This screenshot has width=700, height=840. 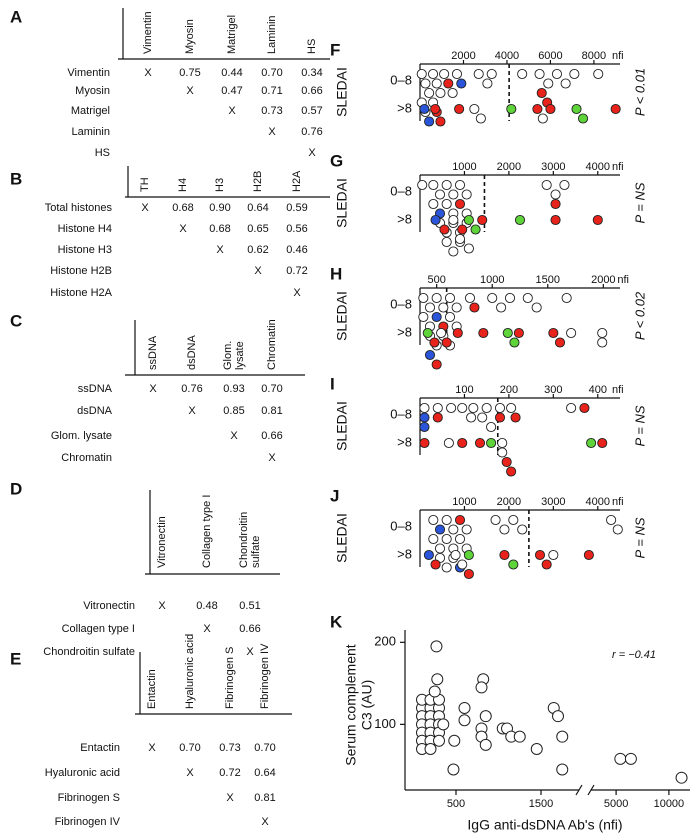 What do you see at coordinates (296, 250) in the screenshot?
I see `table-cell: 0.46` at bounding box center [296, 250].